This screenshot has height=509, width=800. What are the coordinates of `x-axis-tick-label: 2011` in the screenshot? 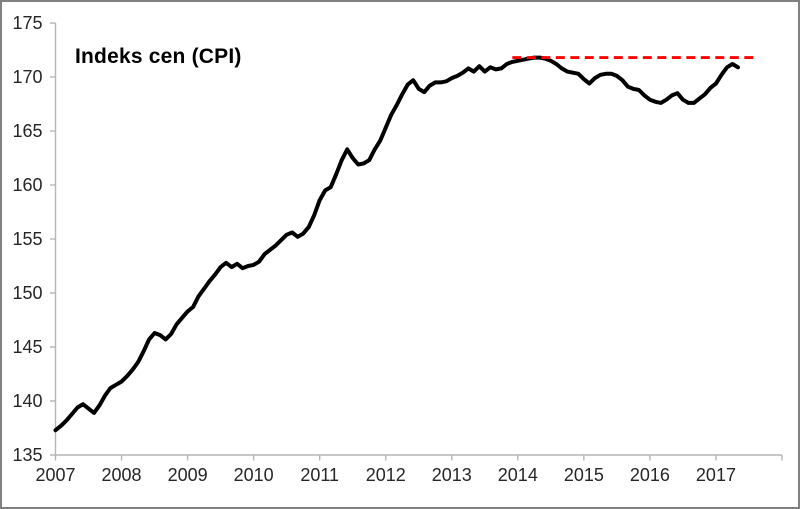 It's located at (319, 475).